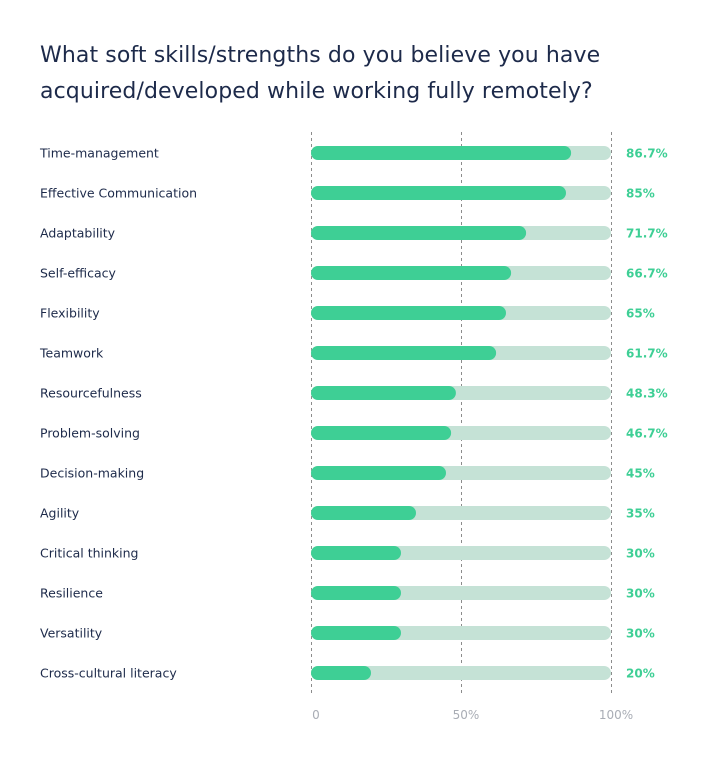 This screenshot has width=704, height=763. I want to click on value-label: 46.7%, so click(647, 434).